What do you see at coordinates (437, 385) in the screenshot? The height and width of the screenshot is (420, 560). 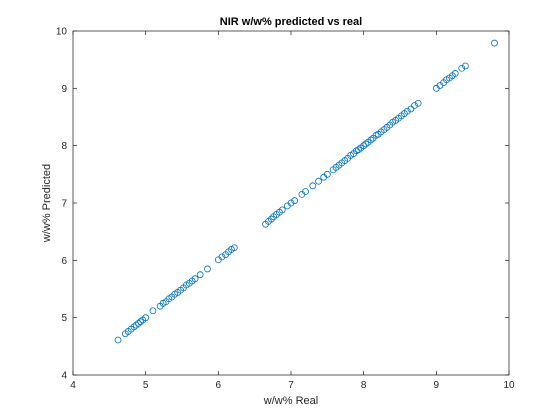 I see `x-tick-label: 9` at bounding box center [437, 385].